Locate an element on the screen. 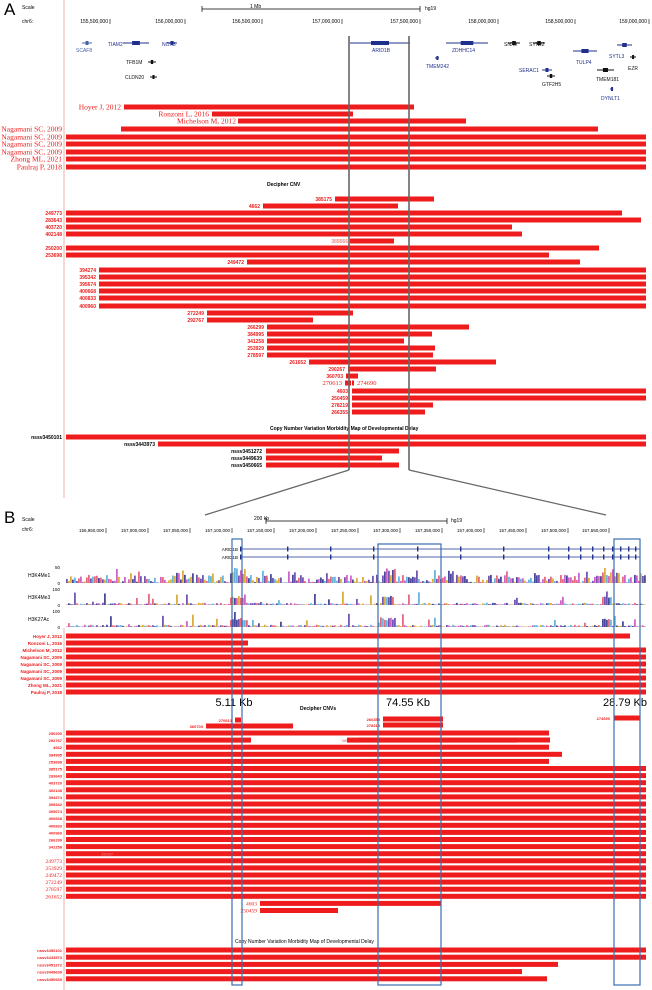  panel-b-decipher-label: 400833 is located at coordinates (56, 825).